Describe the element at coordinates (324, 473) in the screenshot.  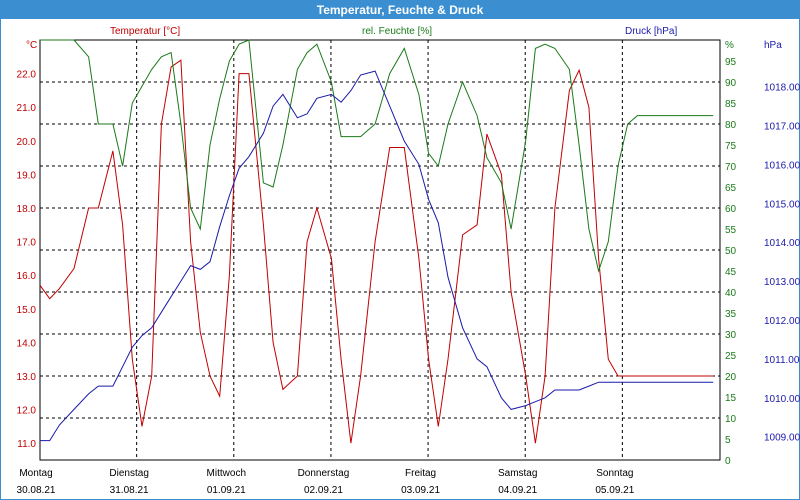
I see `x-tick-day: Donnerstag` at that location.